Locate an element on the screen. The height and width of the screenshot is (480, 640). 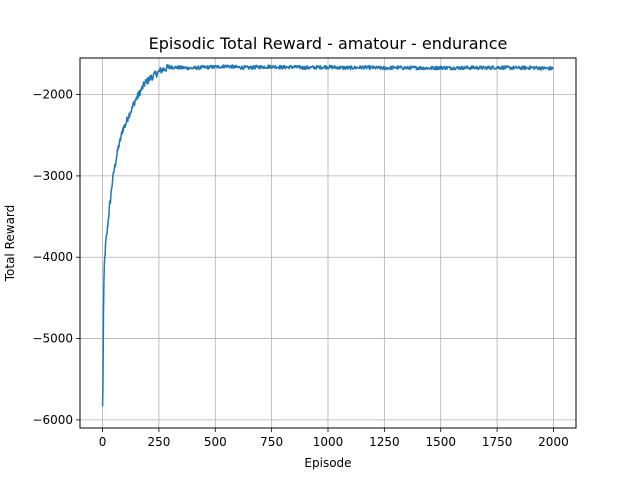
x-axis-label: Episode is located at coordinates (327, 463).